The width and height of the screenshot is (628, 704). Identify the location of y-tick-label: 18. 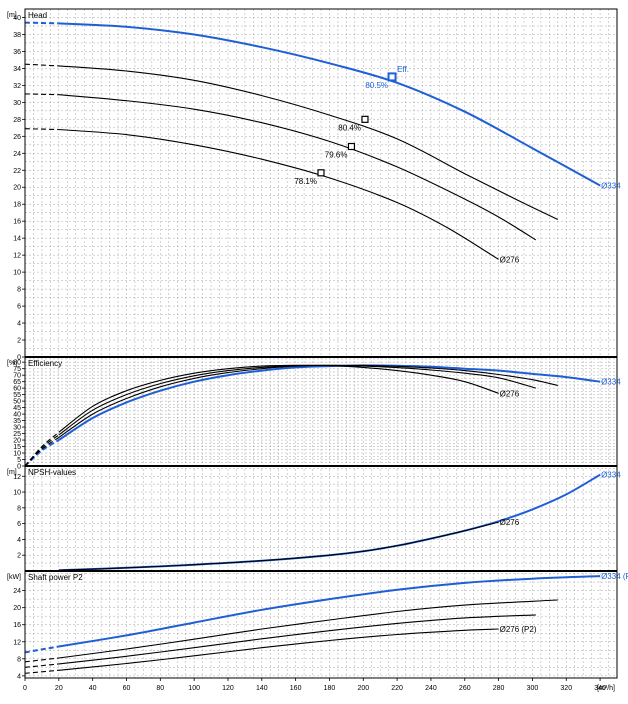
(17, 205).